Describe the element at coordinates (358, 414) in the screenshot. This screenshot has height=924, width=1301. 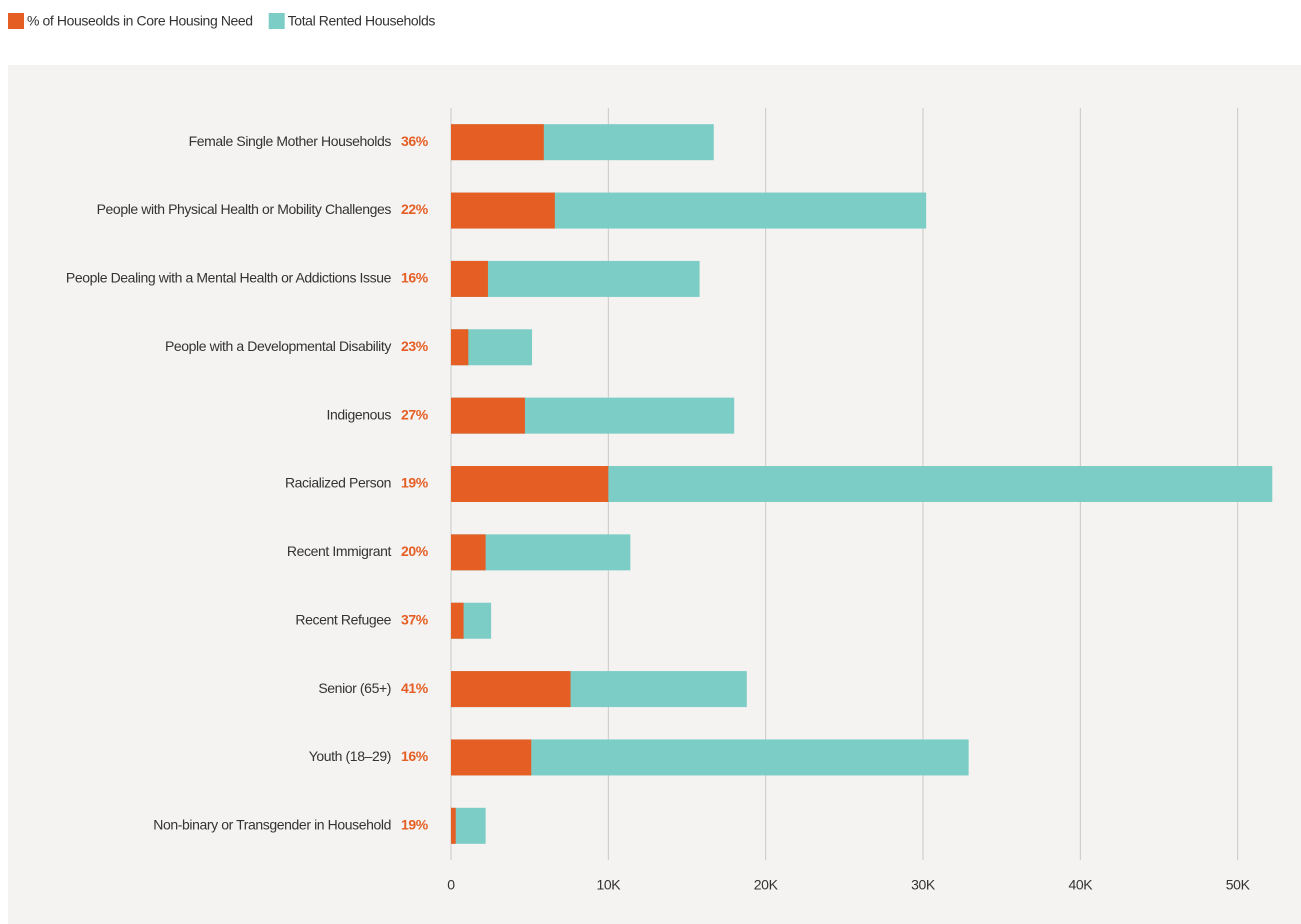
I see `category-label: Indigenous` at that location.